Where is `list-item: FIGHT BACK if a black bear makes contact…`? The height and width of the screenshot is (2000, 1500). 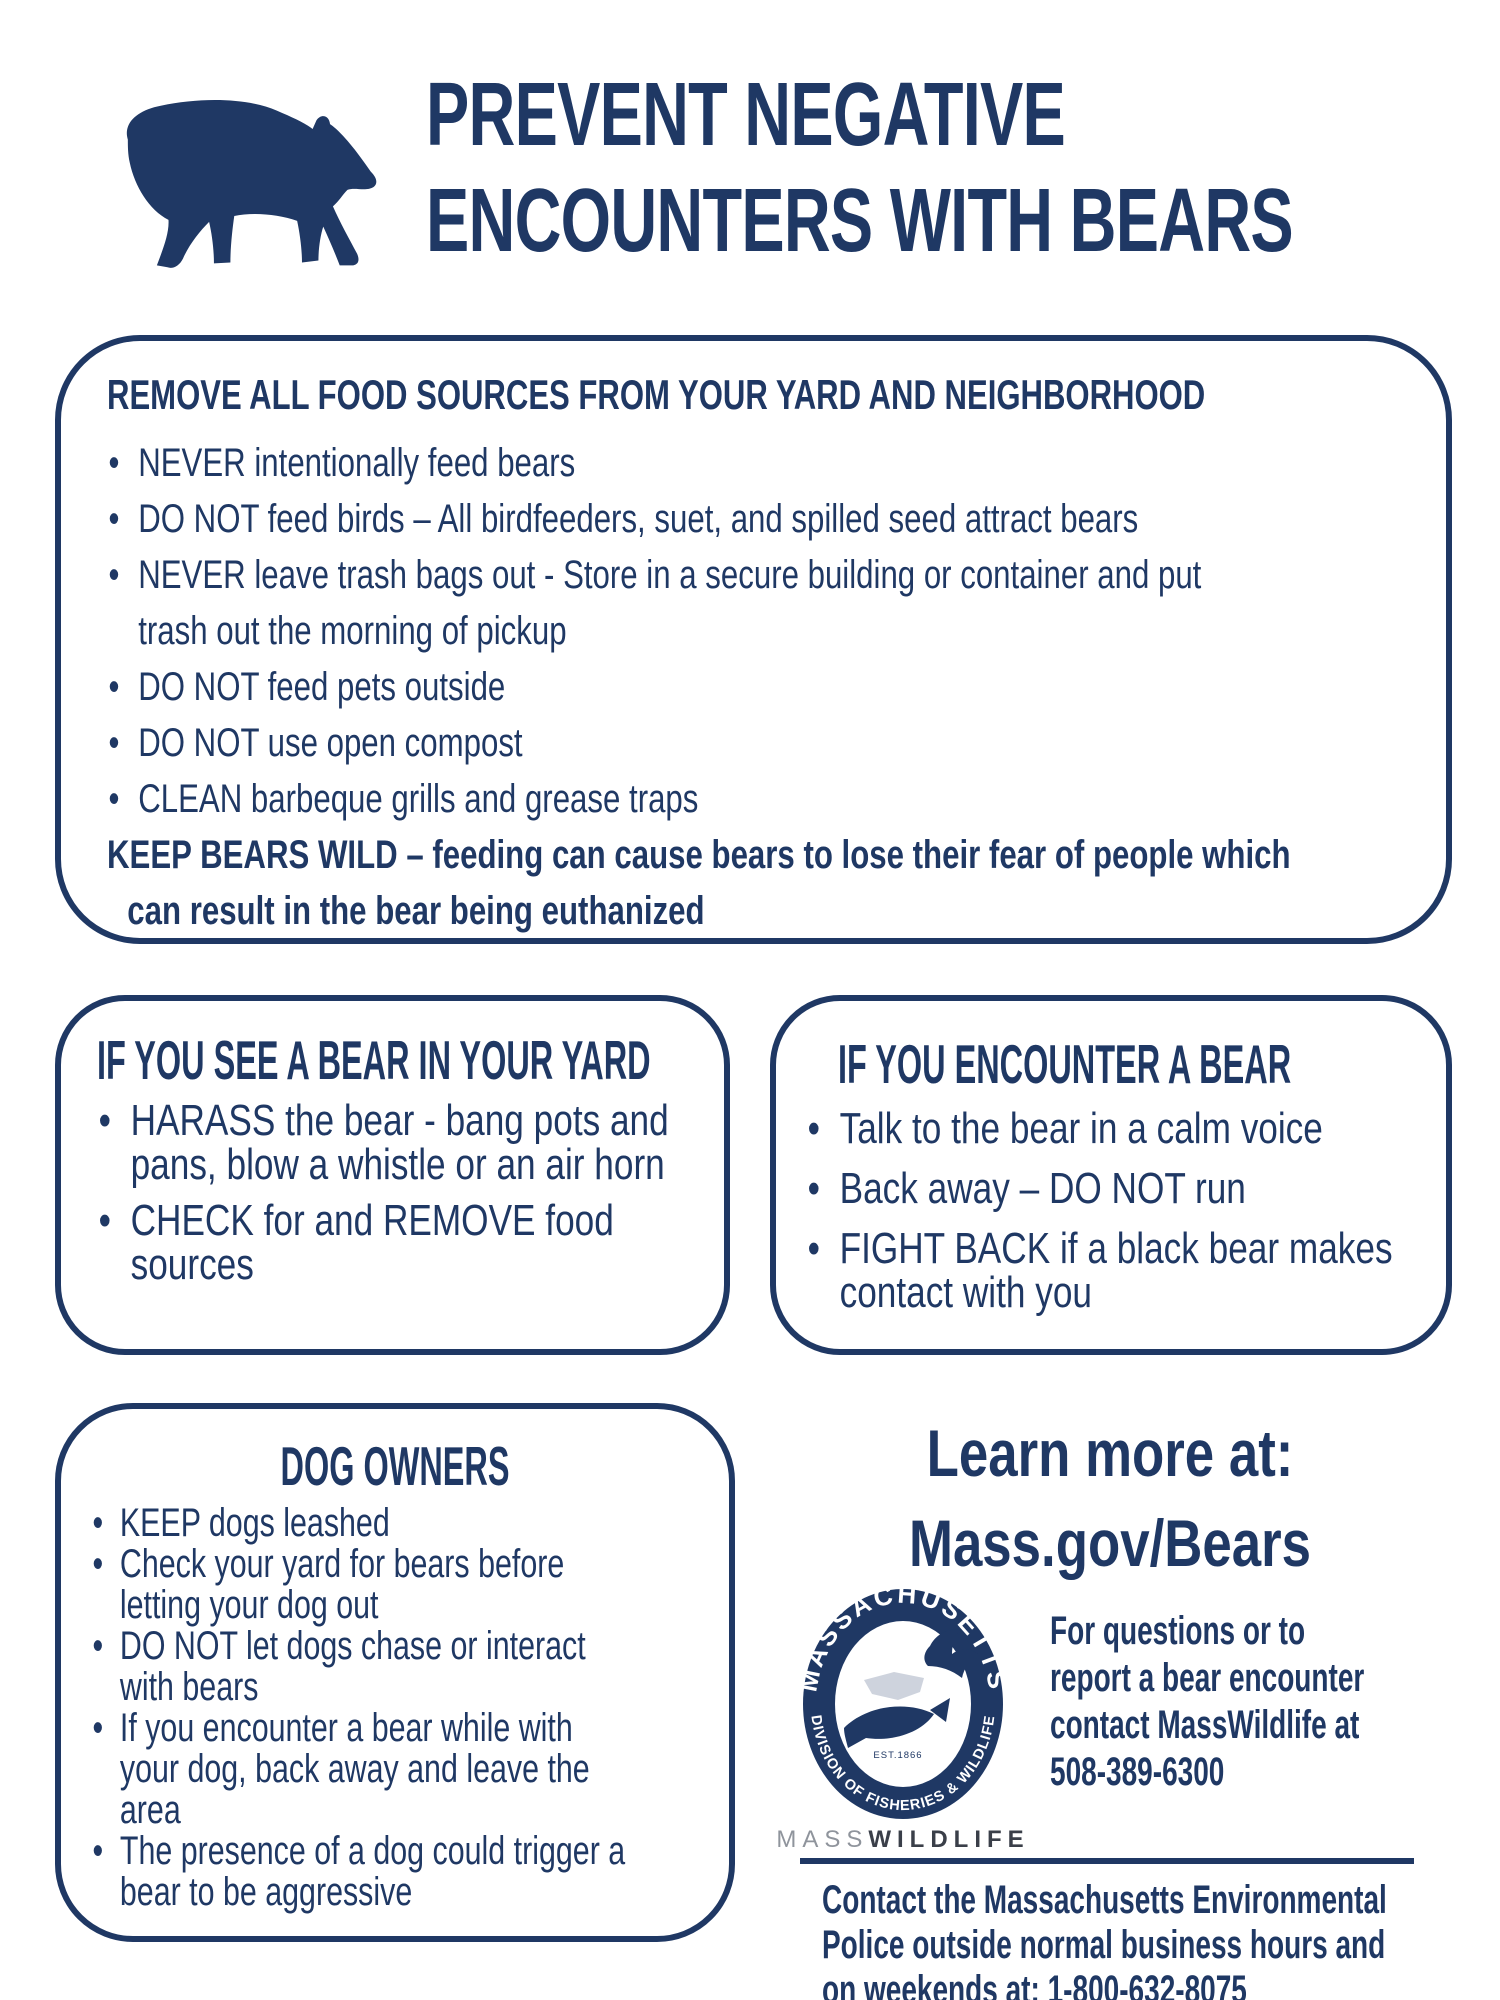
list-item: FIGHT BACK if a black bear makes contact… is located at coordinates (1153, 1271).